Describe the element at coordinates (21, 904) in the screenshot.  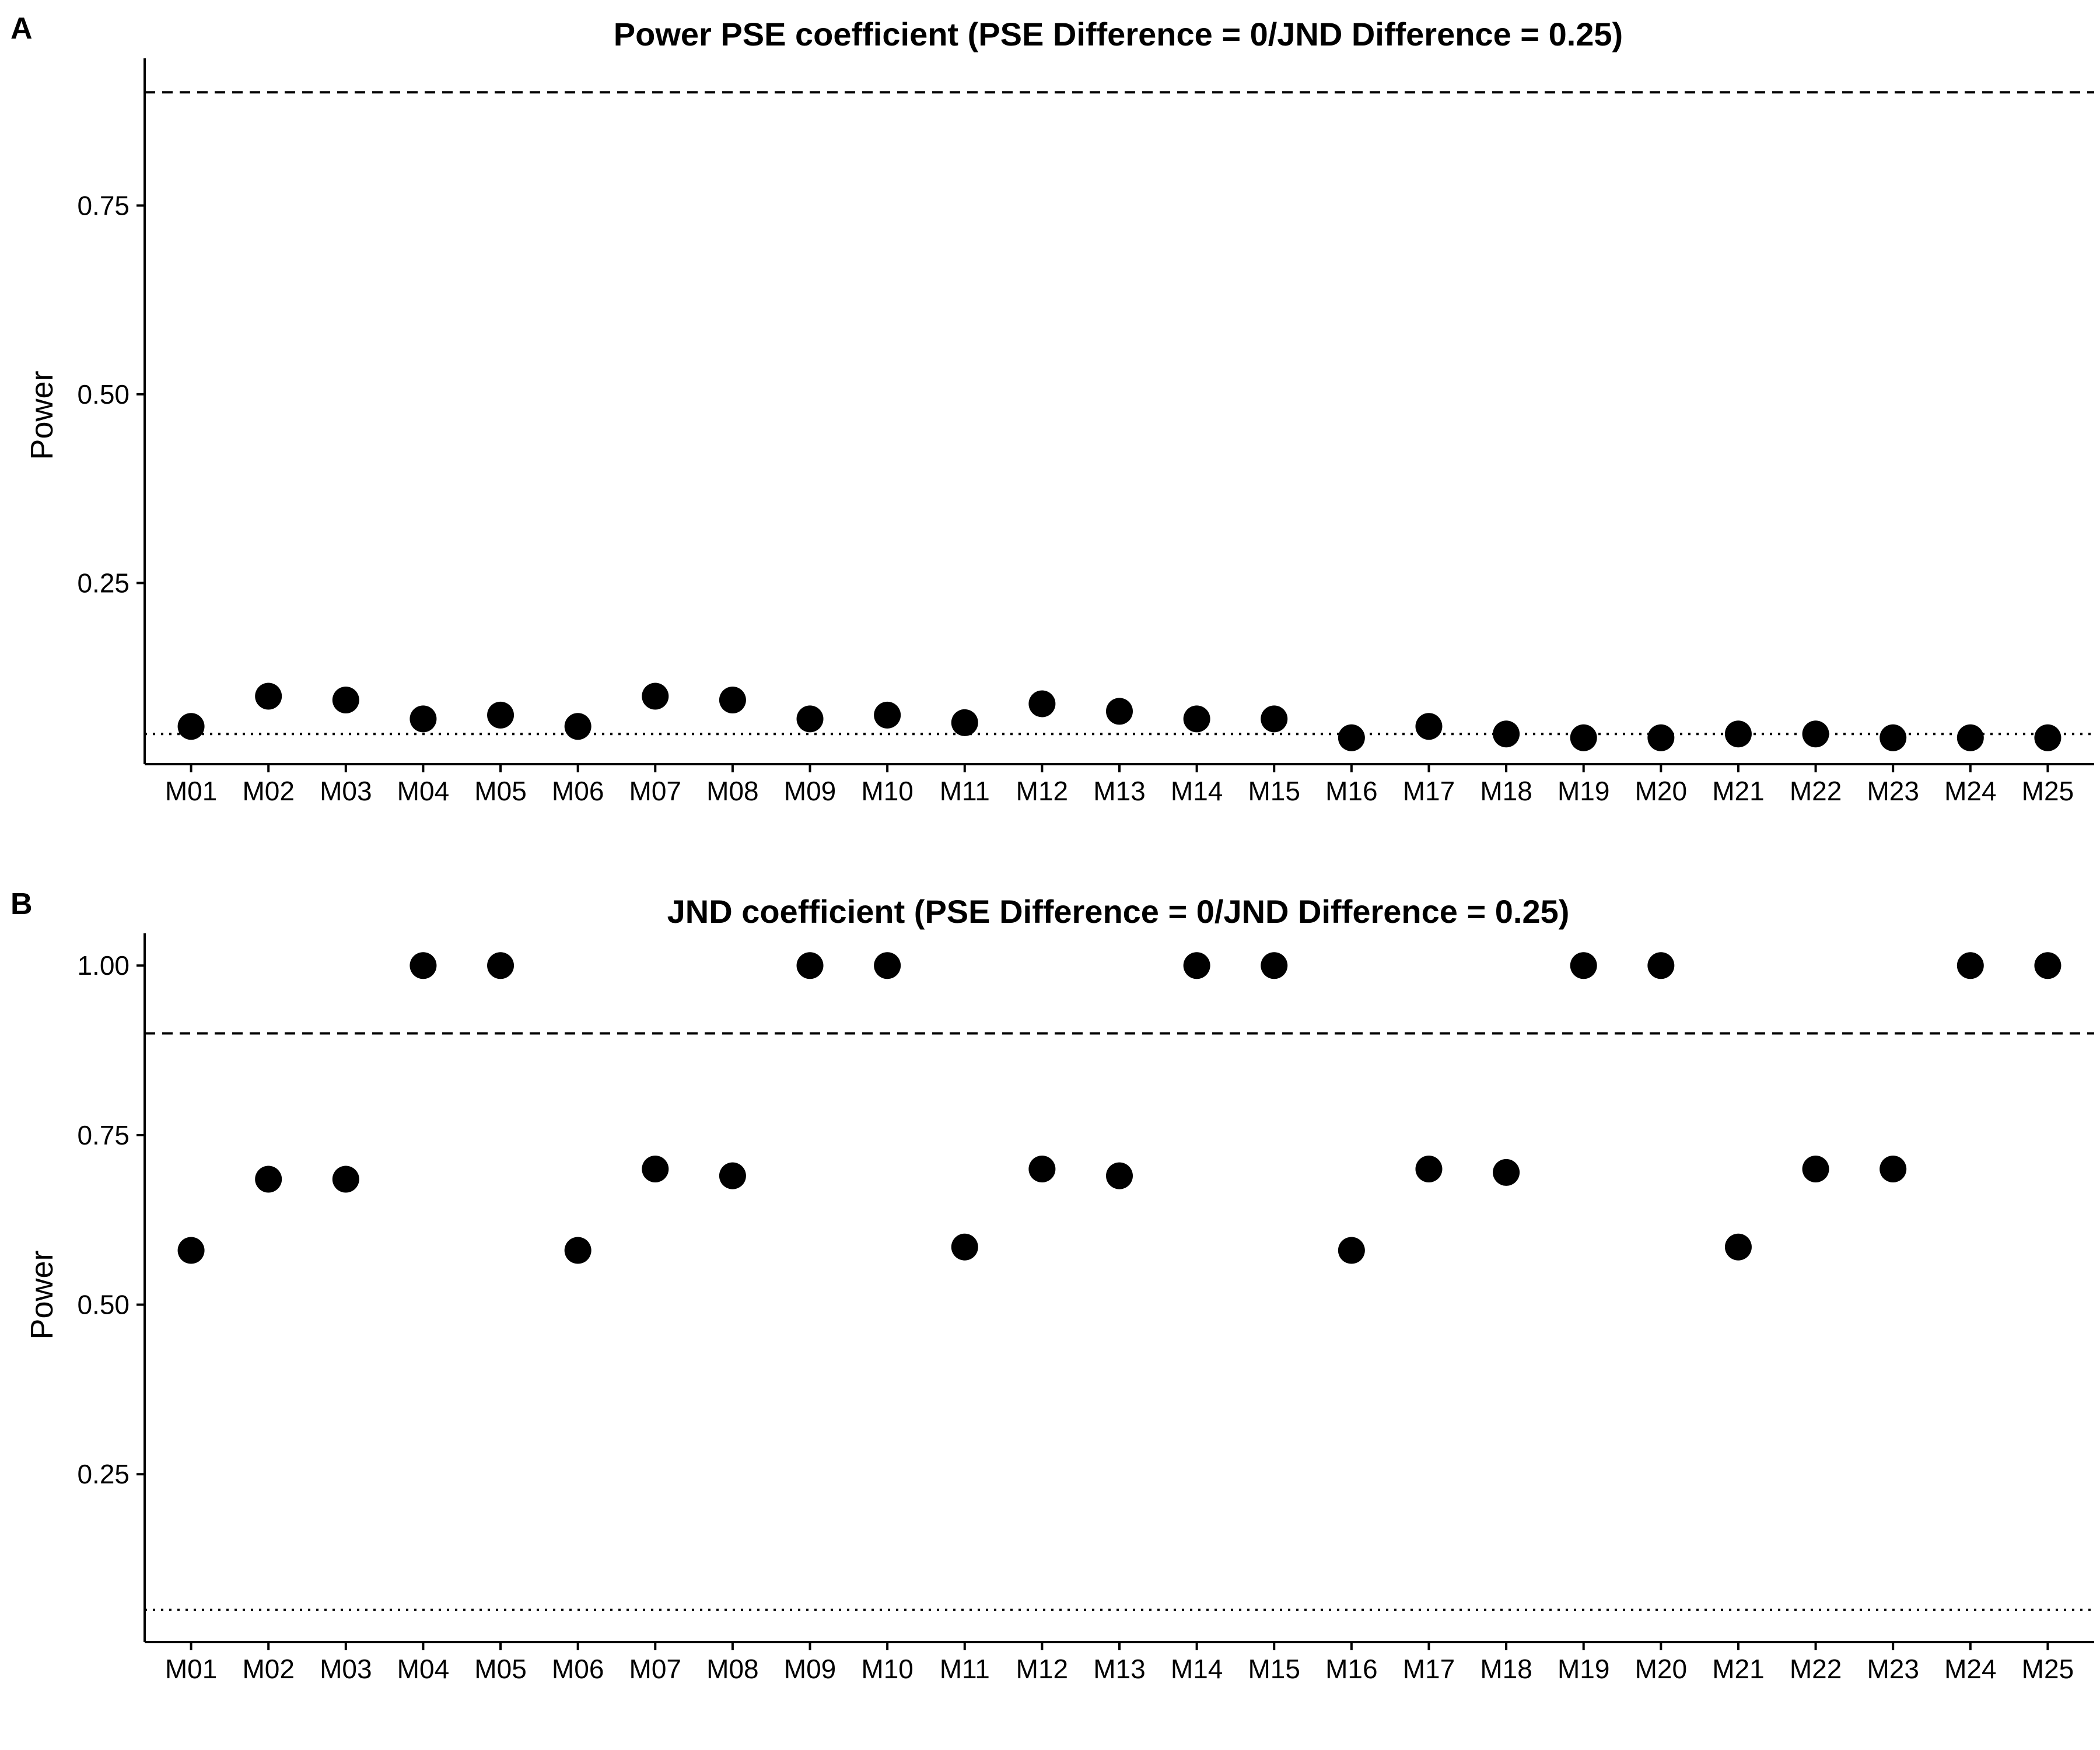
I see `panel-label: B` at that location.